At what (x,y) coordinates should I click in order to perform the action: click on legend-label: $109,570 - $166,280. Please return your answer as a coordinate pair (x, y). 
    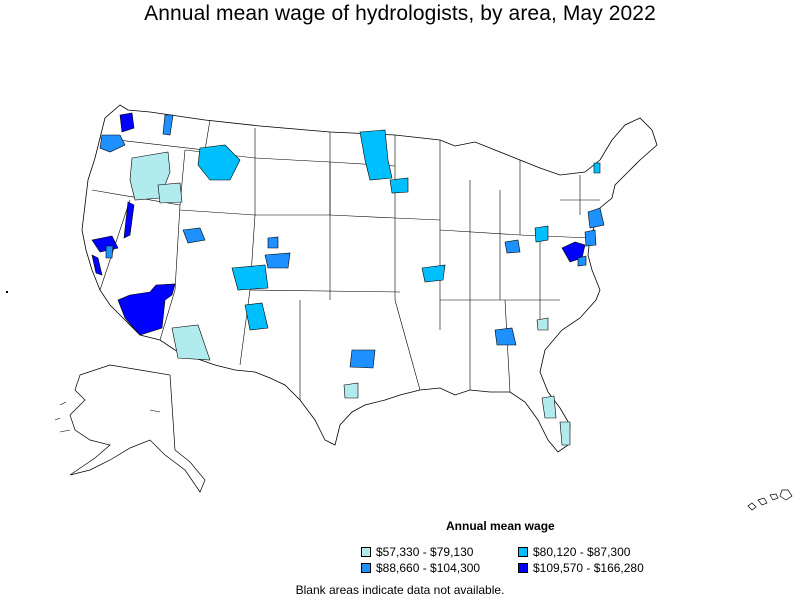
    Looking at the image, I should click on (588, 568).